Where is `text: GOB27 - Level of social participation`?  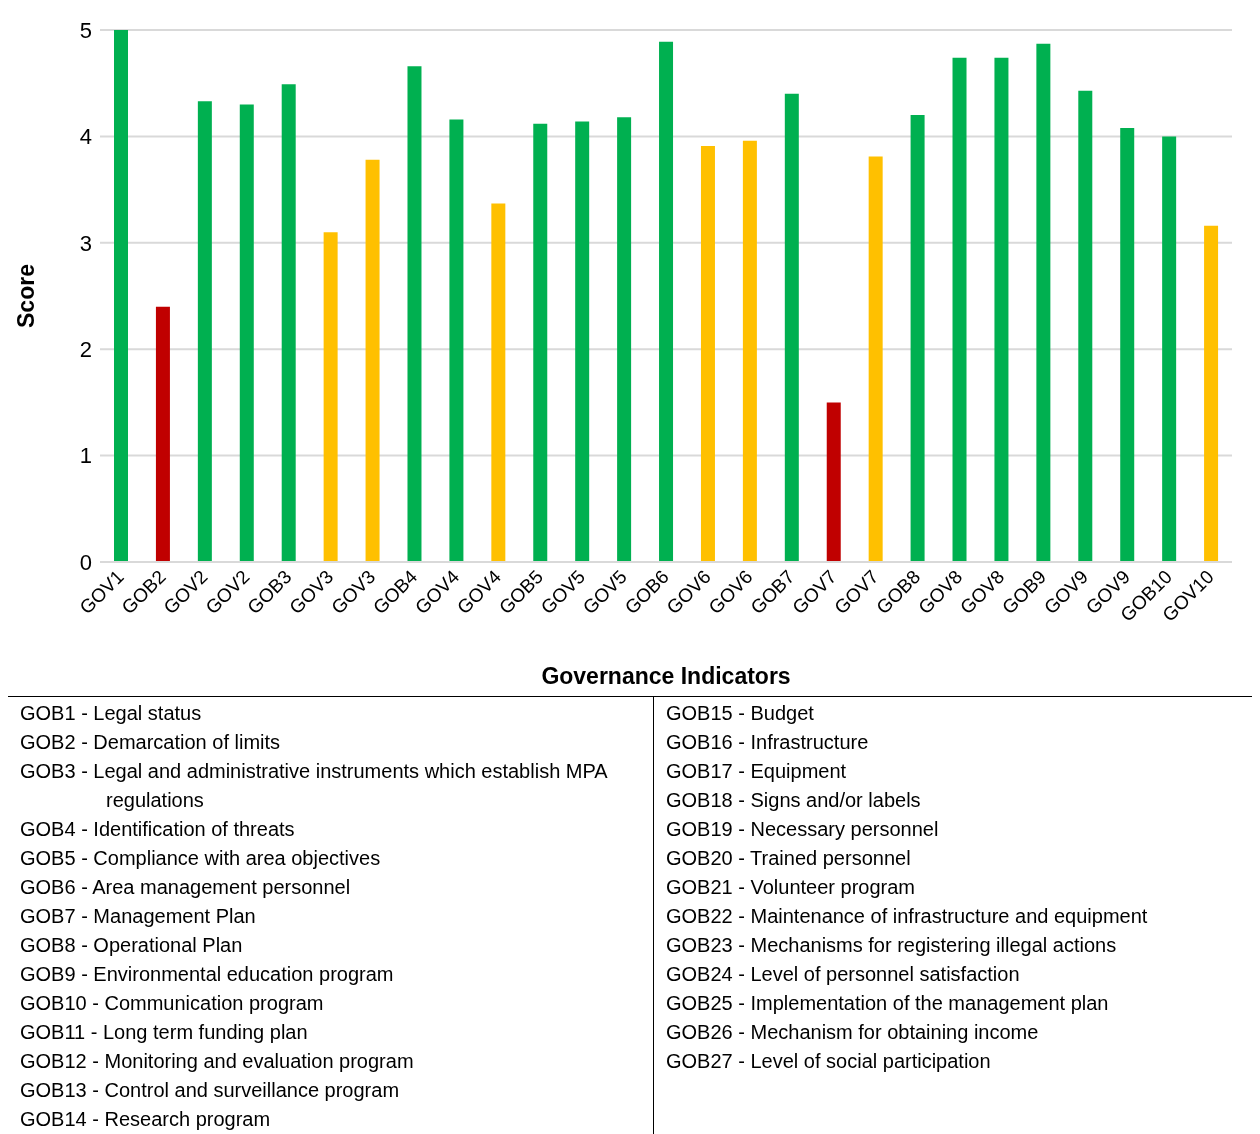 text: GOB27 - Level of social participation is located at coordinates (829, 1061).